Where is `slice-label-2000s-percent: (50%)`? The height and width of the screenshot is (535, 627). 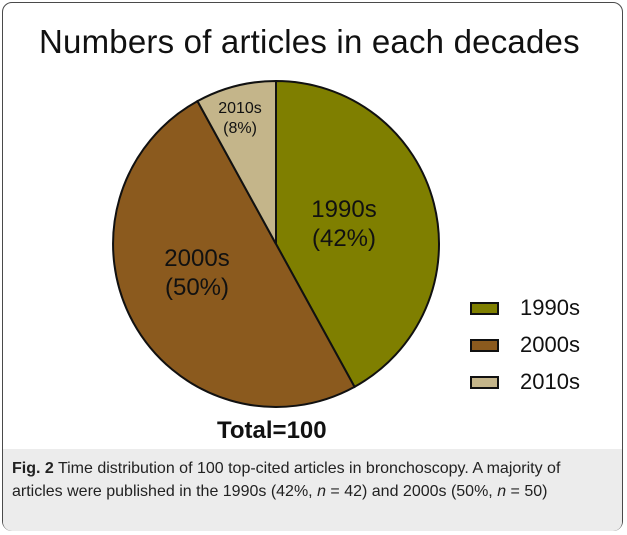
slice-label-2000s-percent: (50%) is located at coordinates (197, 288).